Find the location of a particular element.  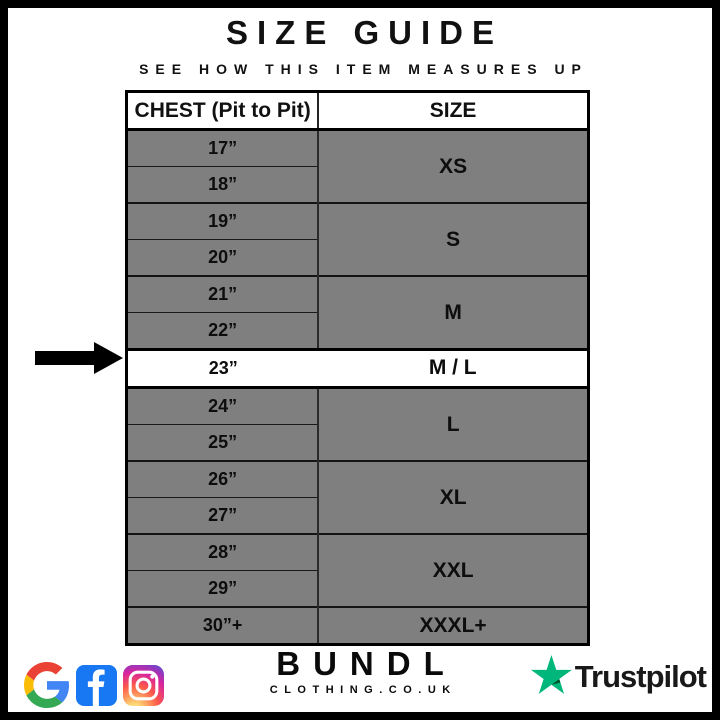

table-row: 24” L is located at coordinates (357, 423).